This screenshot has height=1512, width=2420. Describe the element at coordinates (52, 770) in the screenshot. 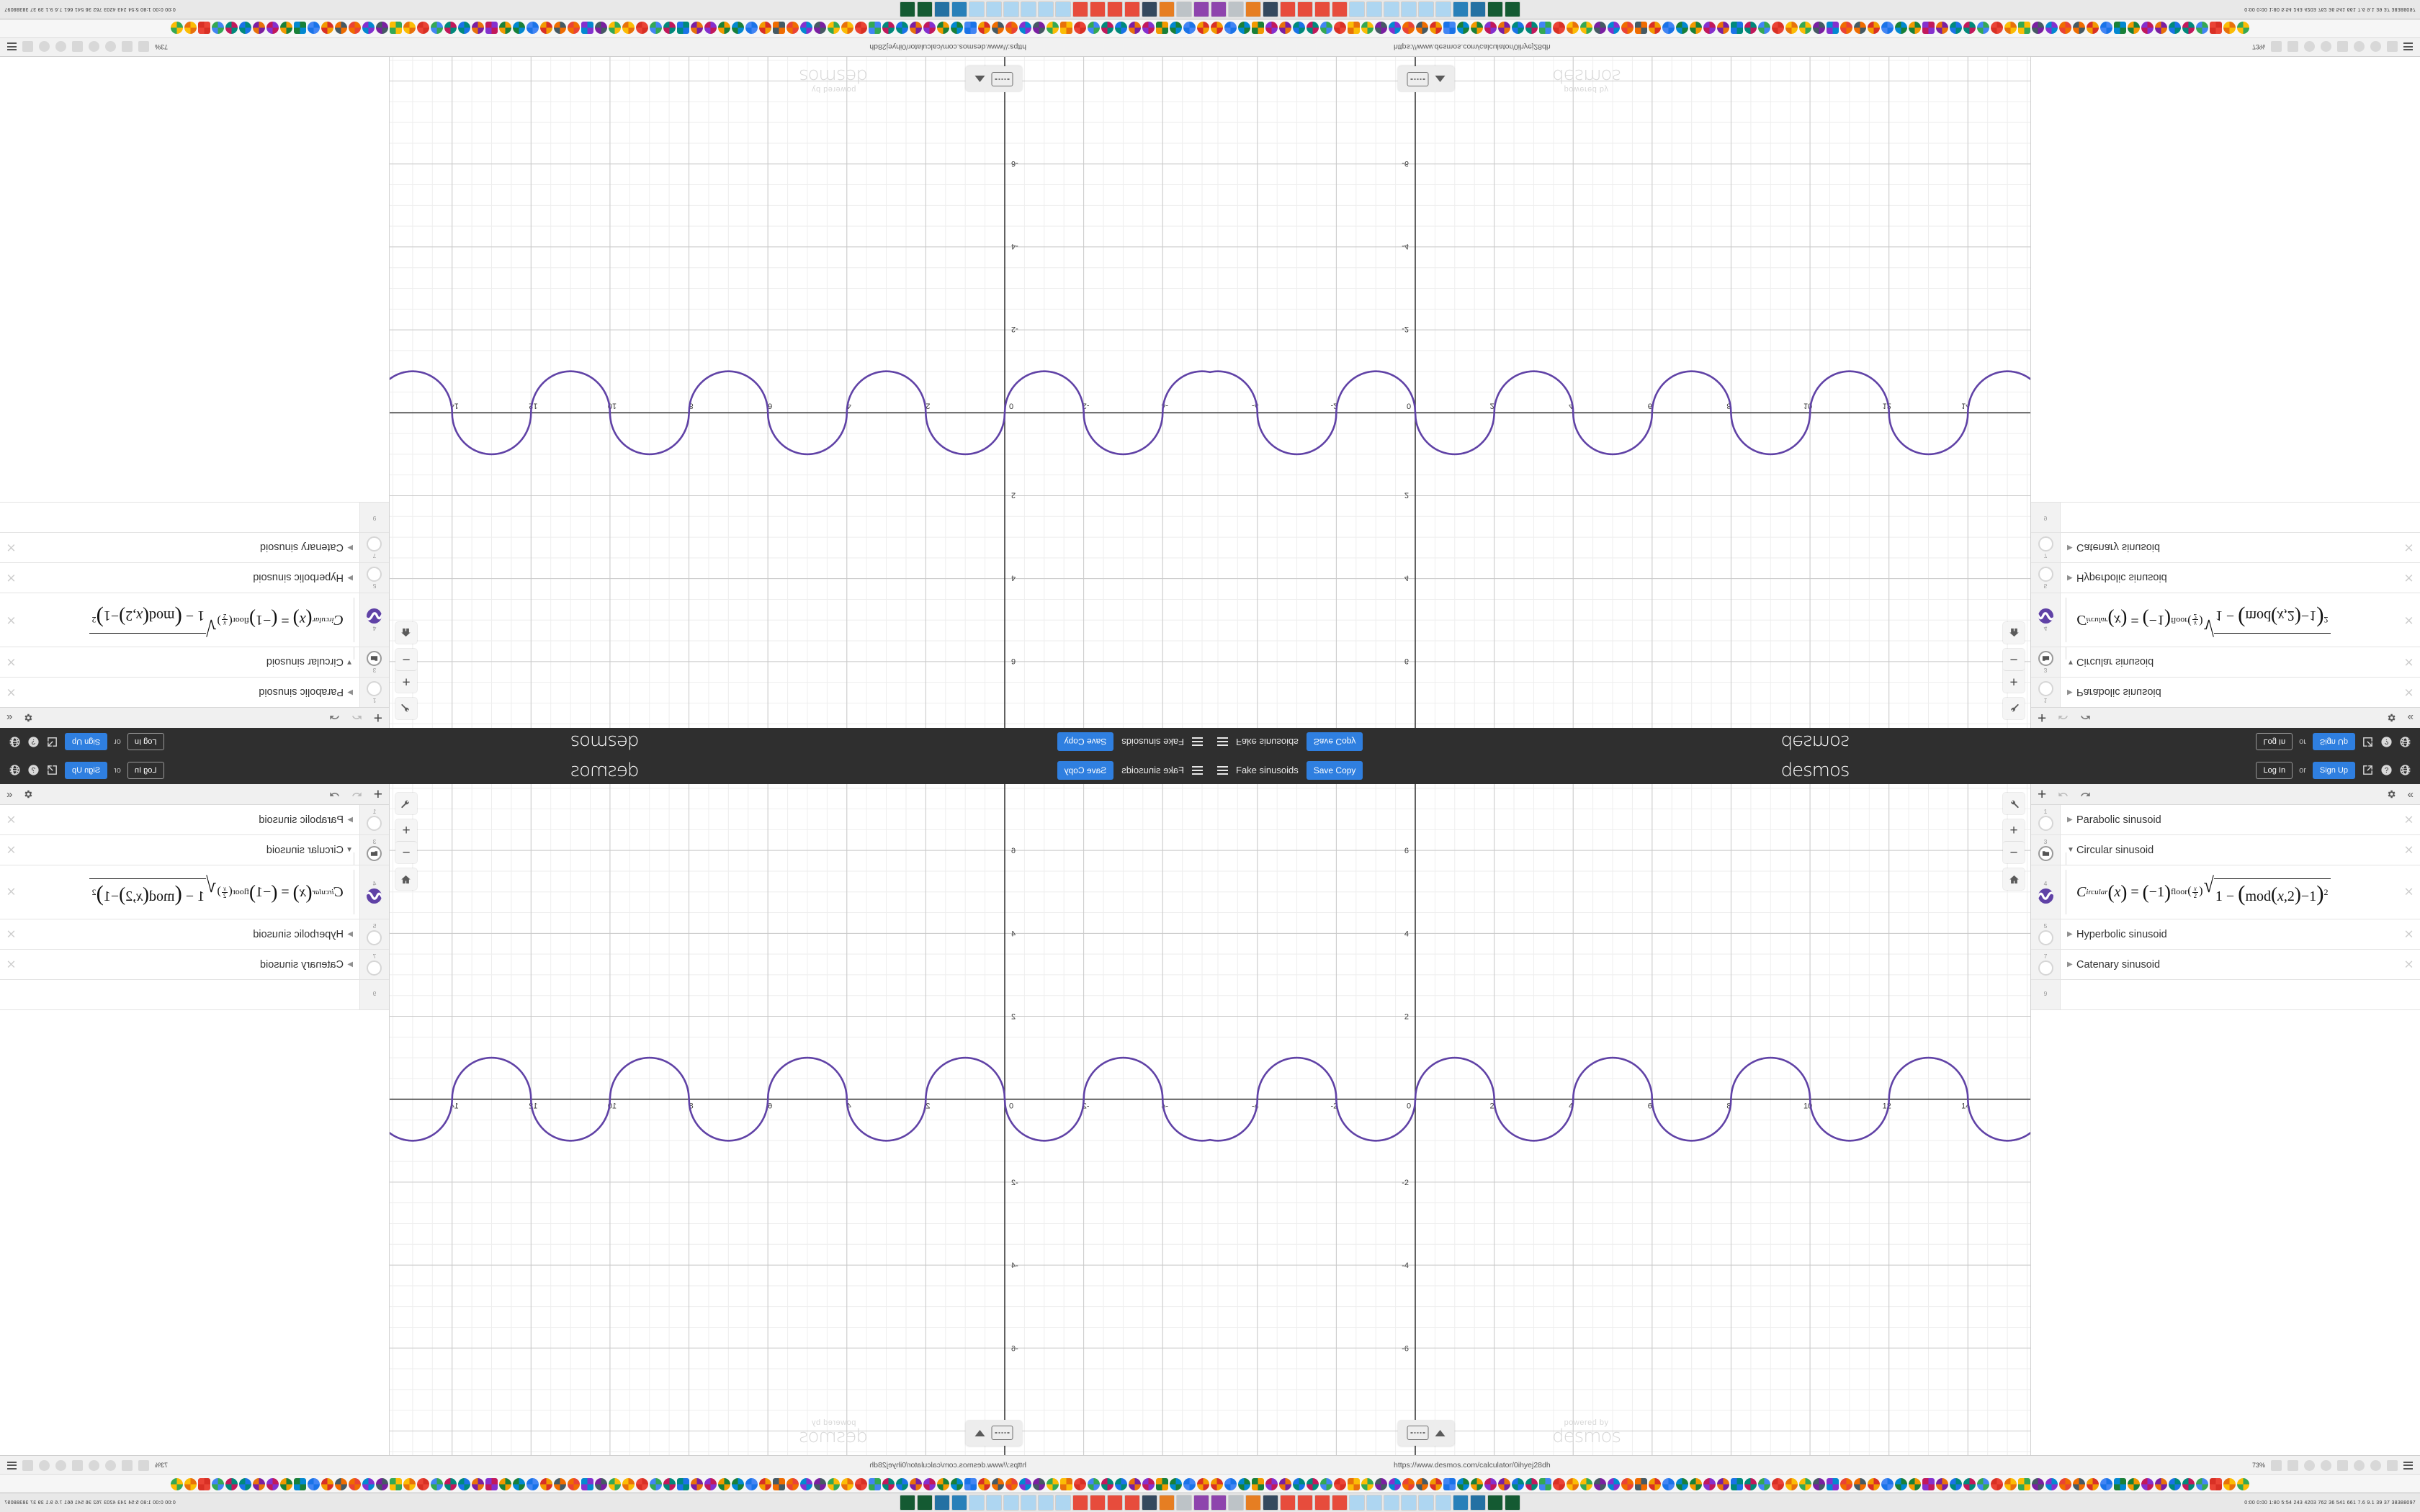

I see `share-icon` at that location.